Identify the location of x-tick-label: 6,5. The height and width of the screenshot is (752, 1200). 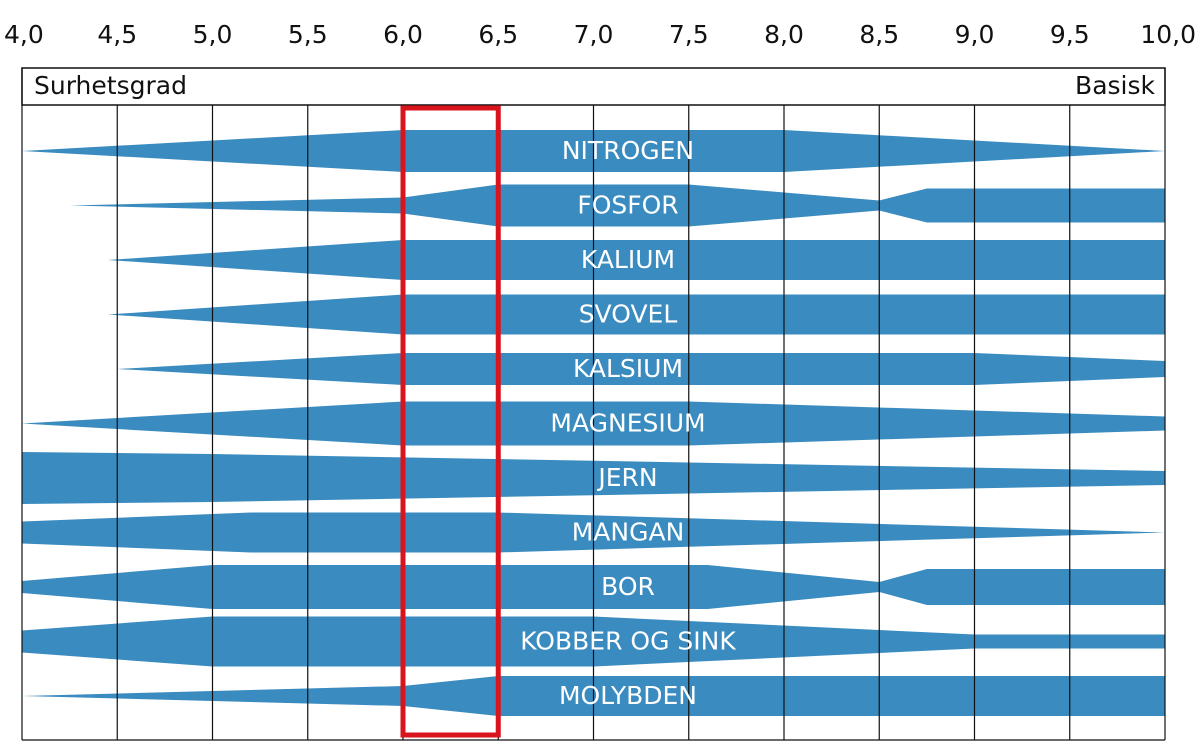
(498, 34).